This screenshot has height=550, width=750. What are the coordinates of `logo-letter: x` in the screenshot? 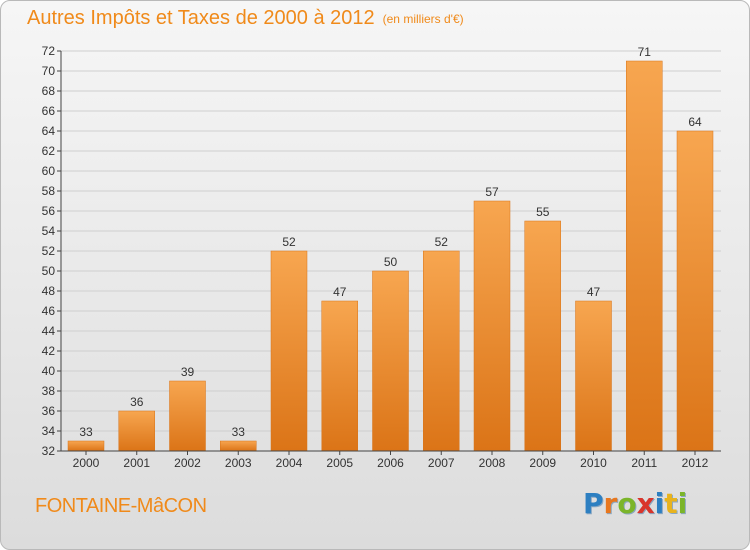 It's located at (645, 503).